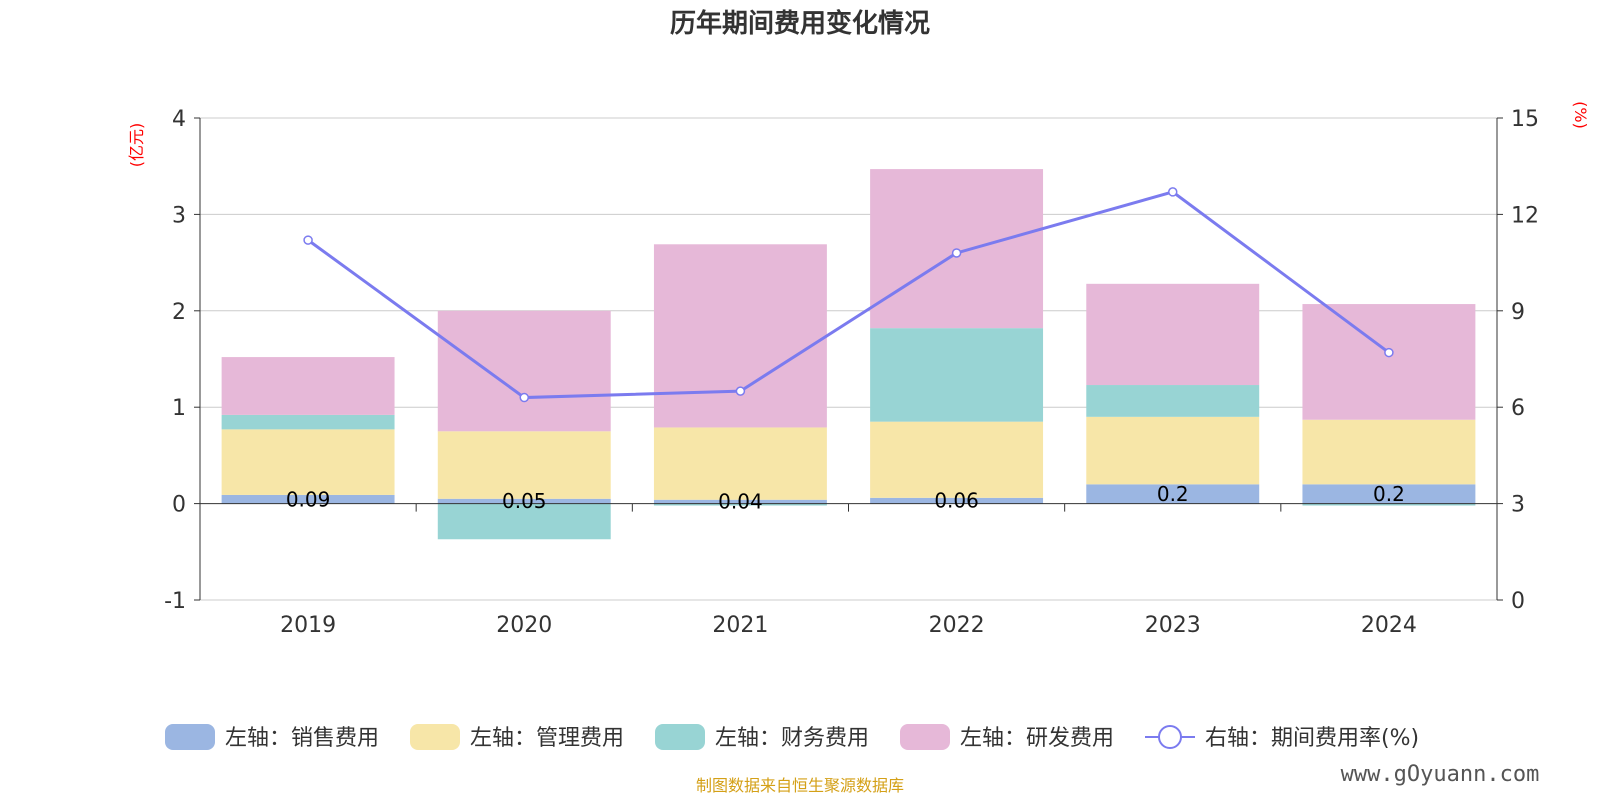 This screenshot has width=1600, height=800. I want to click on left-axis-unit: (亿元), so click(136, 145).